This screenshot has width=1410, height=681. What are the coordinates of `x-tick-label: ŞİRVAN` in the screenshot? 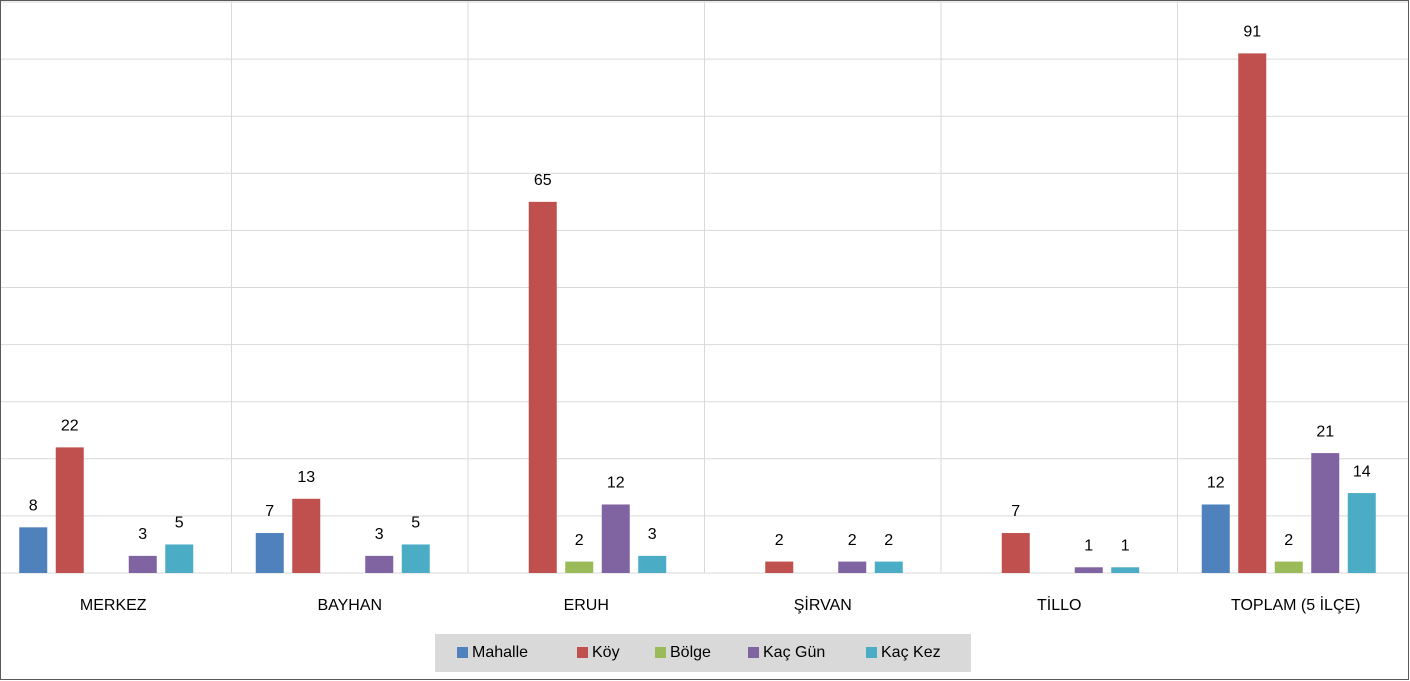 It's located at (823, 604).